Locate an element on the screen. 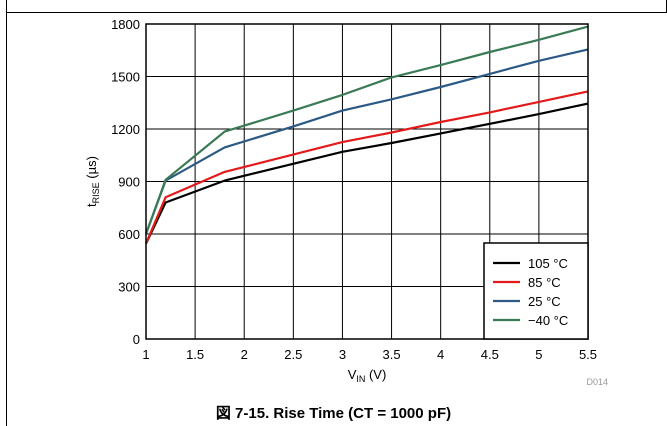  legend-label: 85 °C is located at coordinates (544, 282).